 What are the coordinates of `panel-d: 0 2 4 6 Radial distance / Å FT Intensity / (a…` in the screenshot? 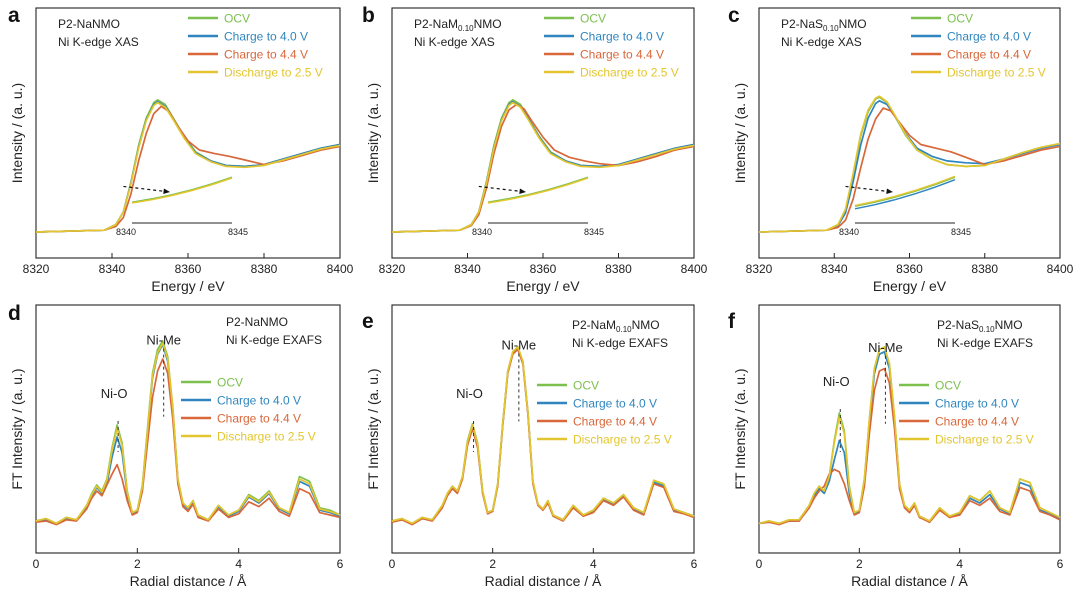 It's located at (176, 445).